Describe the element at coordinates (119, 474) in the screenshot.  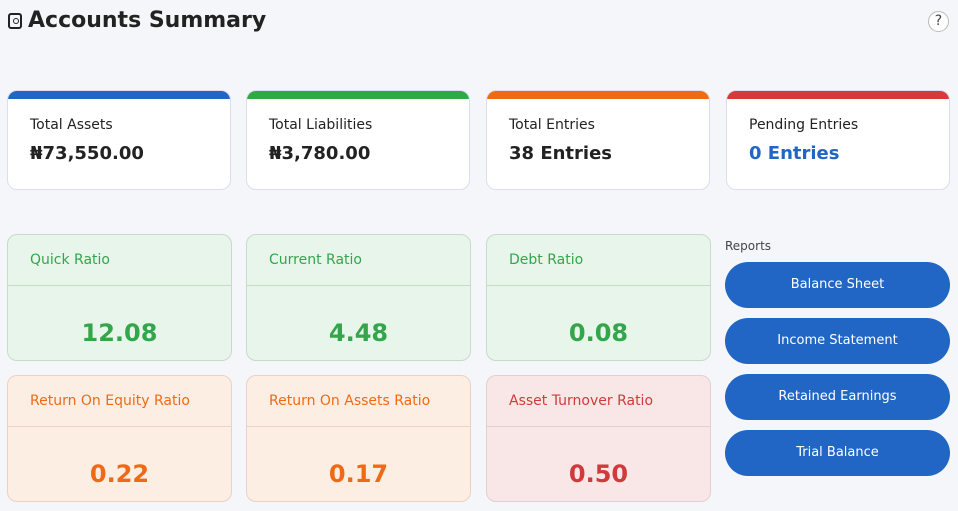
I see `ratio-value: 0.22` at that location.